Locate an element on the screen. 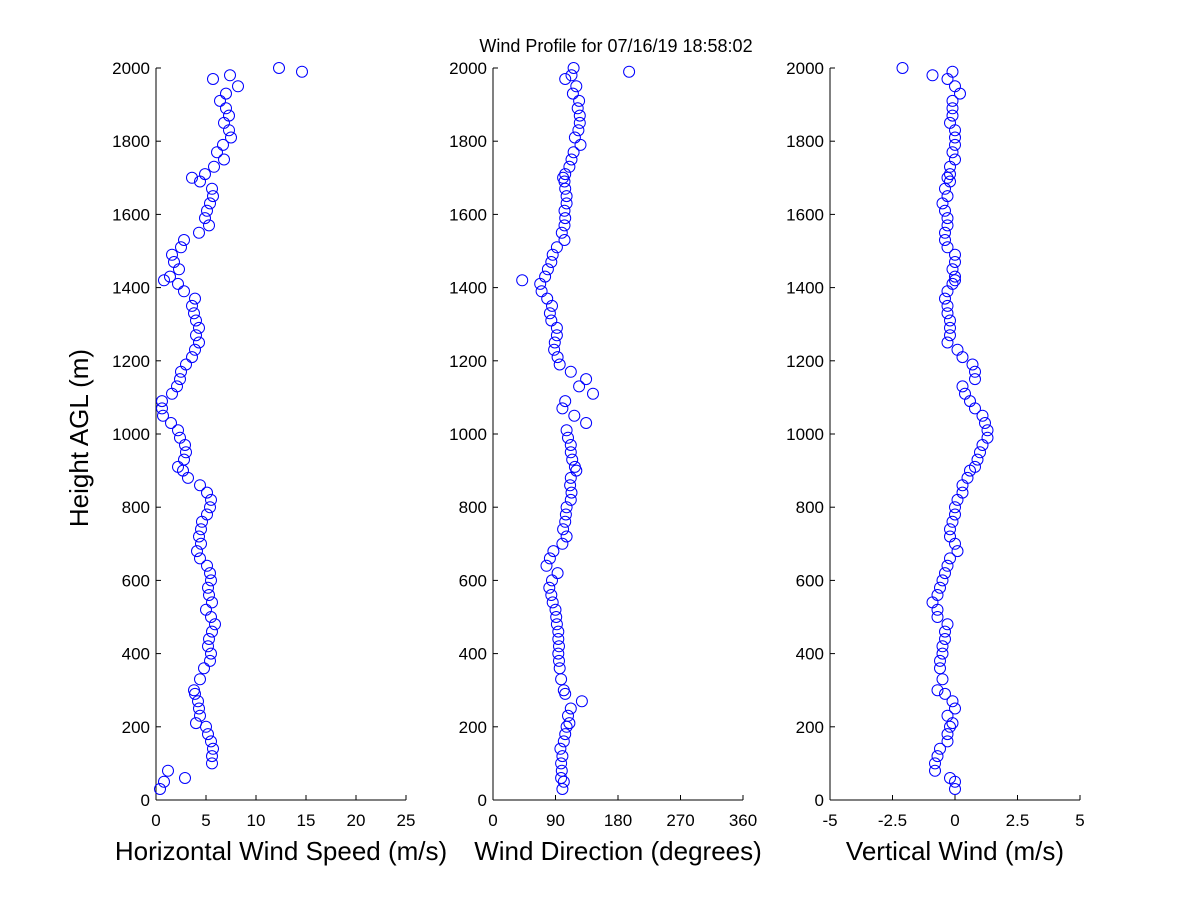  x-tick-label: 90 is located at coordinates (555, 820).